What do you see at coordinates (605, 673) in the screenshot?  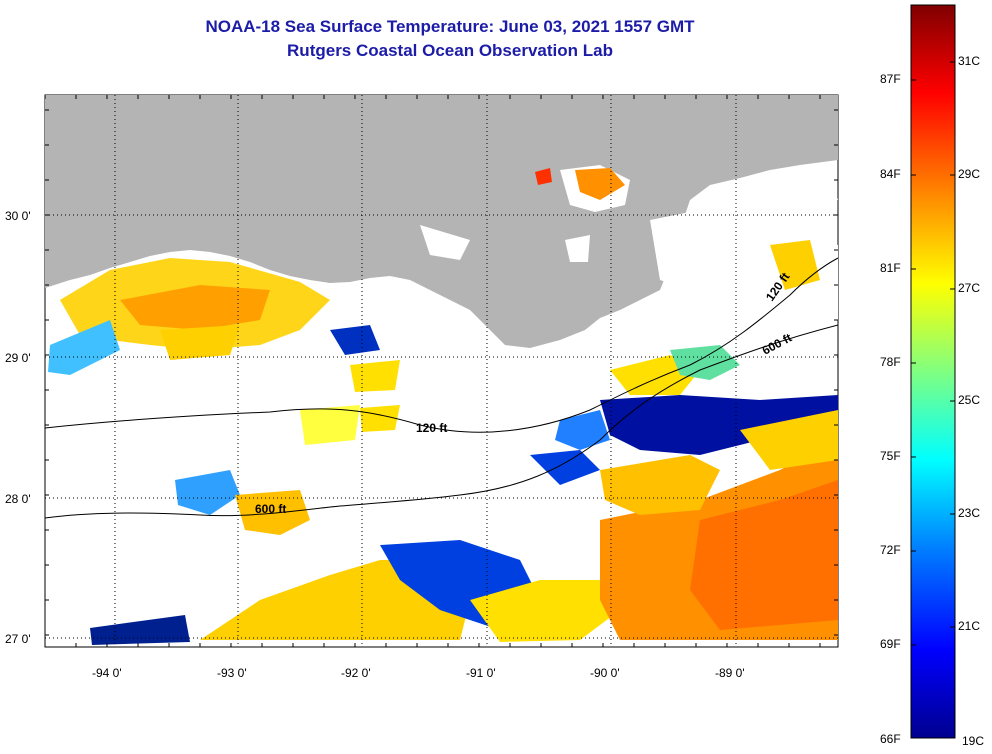 I see `lon-label-90: -90 0'` at bounding box center [605, 673].